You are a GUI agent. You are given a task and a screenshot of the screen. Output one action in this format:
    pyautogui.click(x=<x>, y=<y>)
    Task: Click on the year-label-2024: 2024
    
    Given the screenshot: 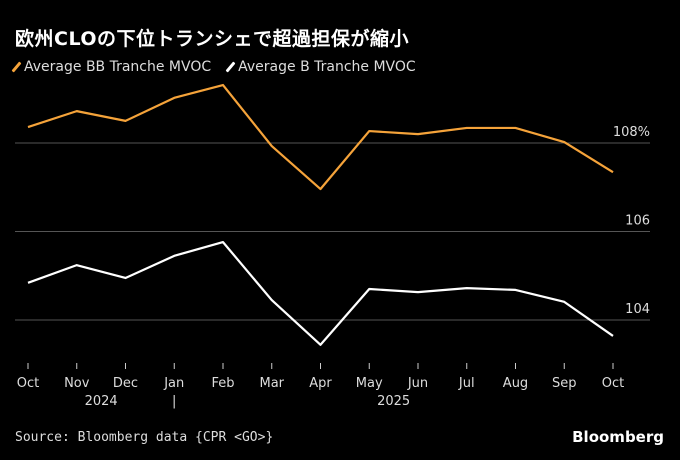 What is the action you would take?
    pyautogui.click(x=101, y=401)
    